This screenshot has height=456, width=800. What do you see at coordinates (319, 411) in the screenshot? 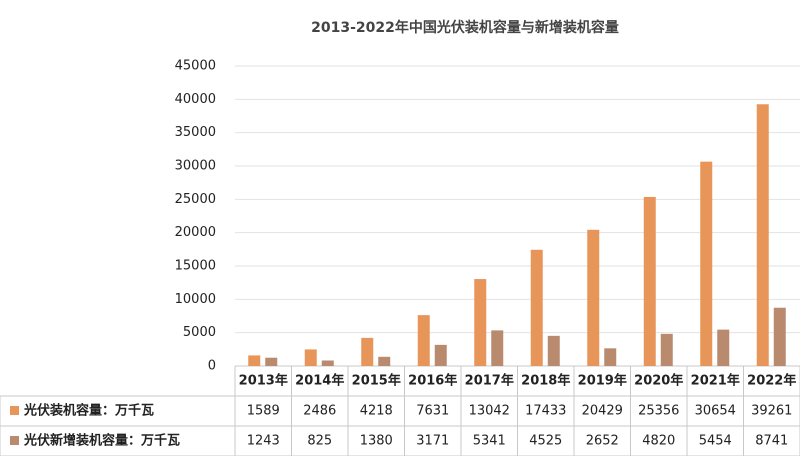
I see `table-value: 2486` at bounding box center [319, 411].